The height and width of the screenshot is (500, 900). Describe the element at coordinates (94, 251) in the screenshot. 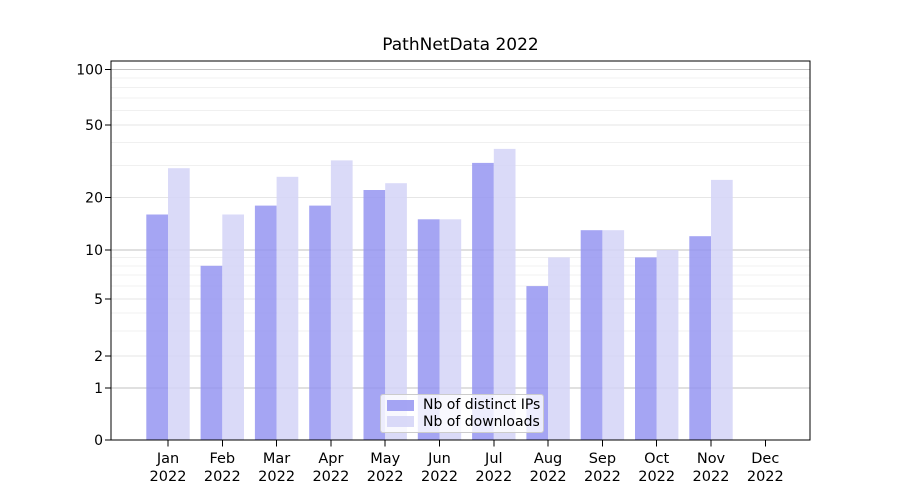

I see `y-tick-label-10: 10` at that location.